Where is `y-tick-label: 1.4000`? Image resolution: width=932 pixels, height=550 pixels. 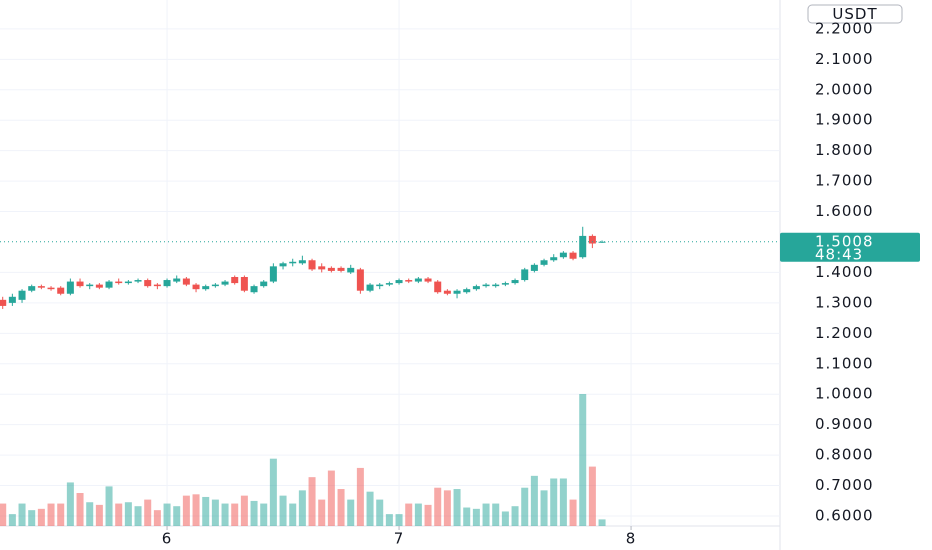 y-tick-label: 1.4000 is located at coordinates (844, 272).